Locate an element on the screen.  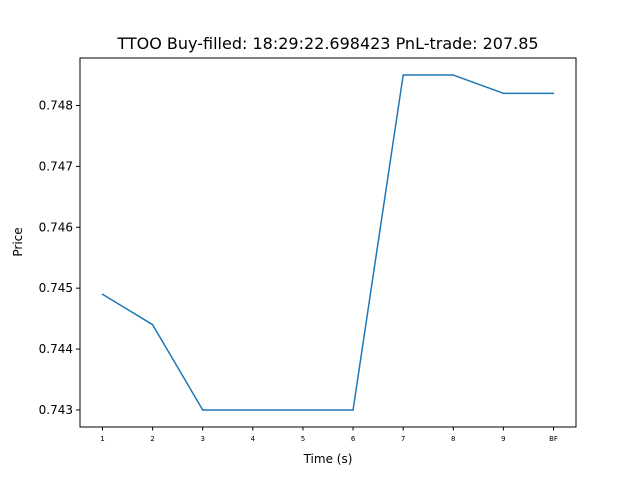
x-tick-label: 4 is located at coordinates (253, 439).